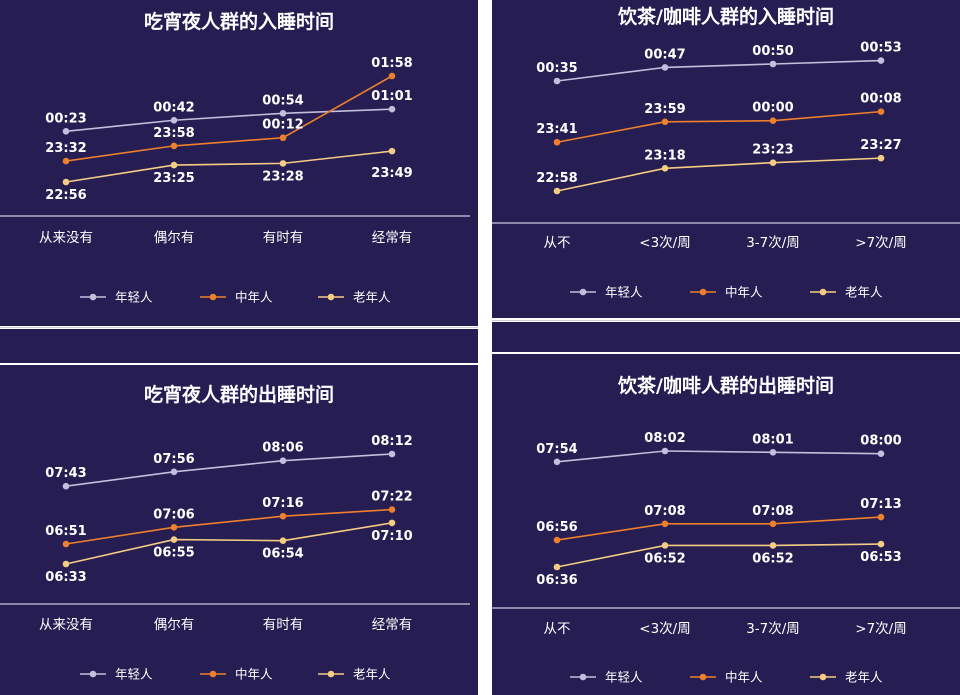  What do you see at coordinates (880, 557) in the screenshot?
I see `data-label: 06:53` at bounding box center [880, 557].